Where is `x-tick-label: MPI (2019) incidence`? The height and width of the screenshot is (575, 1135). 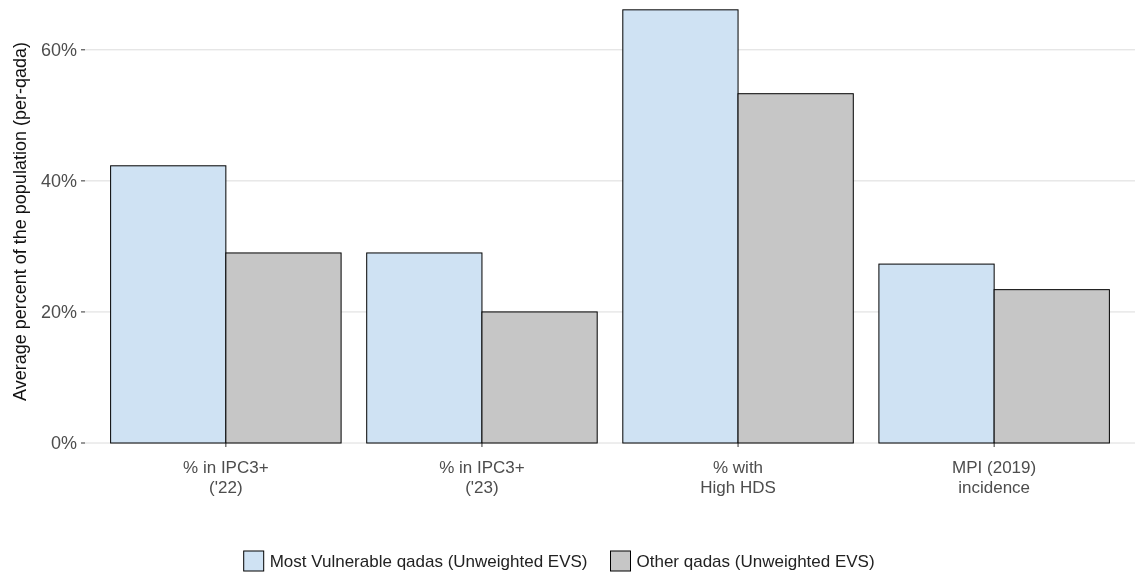
x-tick-label: MPI (2019) incidence is located at coordinates (994, 477).